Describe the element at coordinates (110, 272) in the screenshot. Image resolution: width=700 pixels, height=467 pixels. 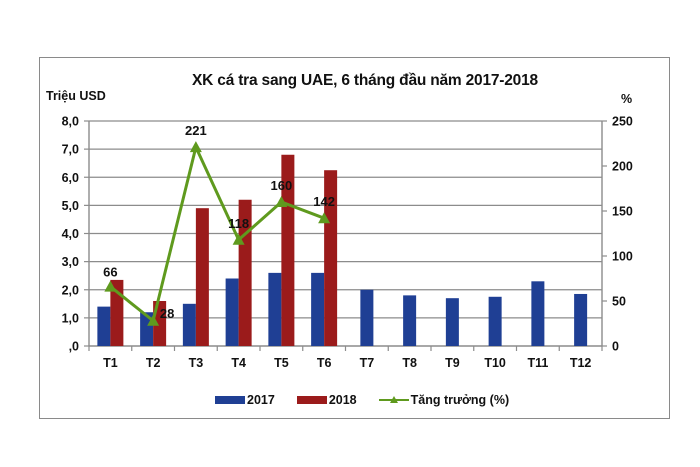
I see `data-label: 66` at that location.